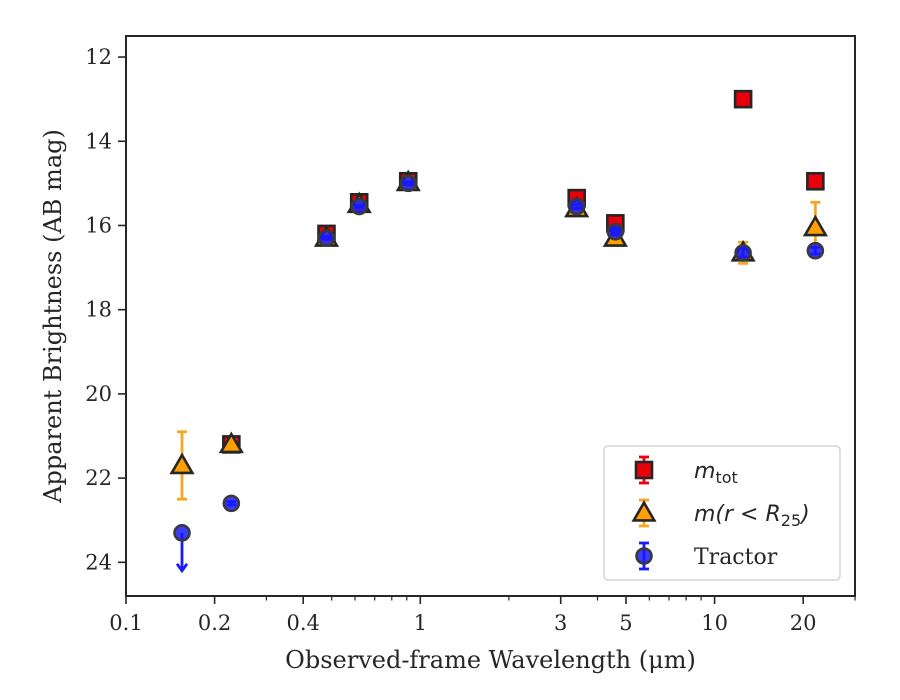 The height and width of the screenshot is (700, 900). I want to click on legend-box, so click(722, 513).